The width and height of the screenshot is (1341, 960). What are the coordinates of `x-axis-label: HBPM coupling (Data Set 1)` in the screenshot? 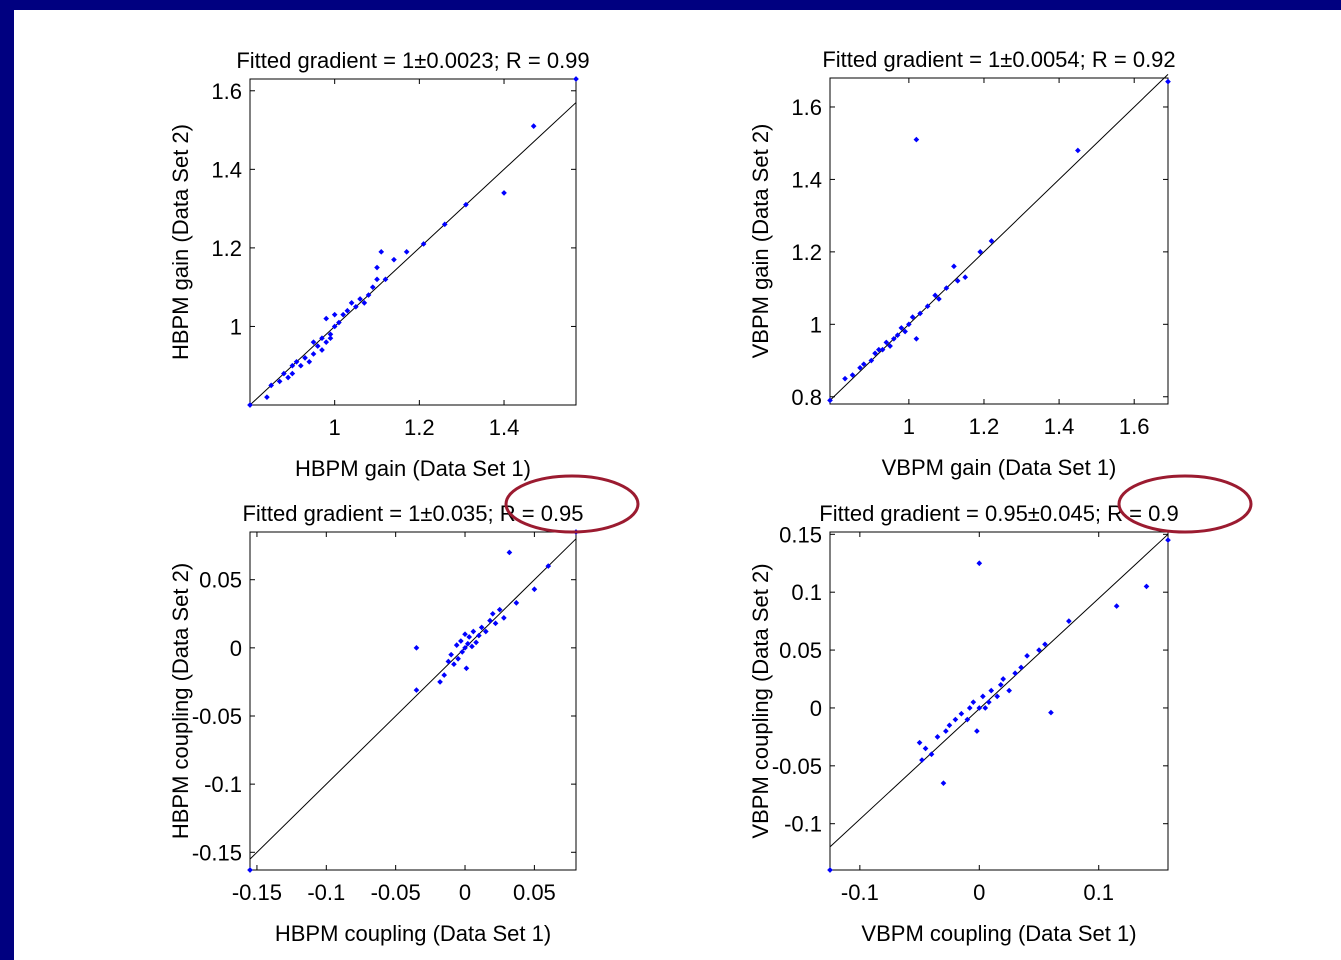 It's located at (413, 933).